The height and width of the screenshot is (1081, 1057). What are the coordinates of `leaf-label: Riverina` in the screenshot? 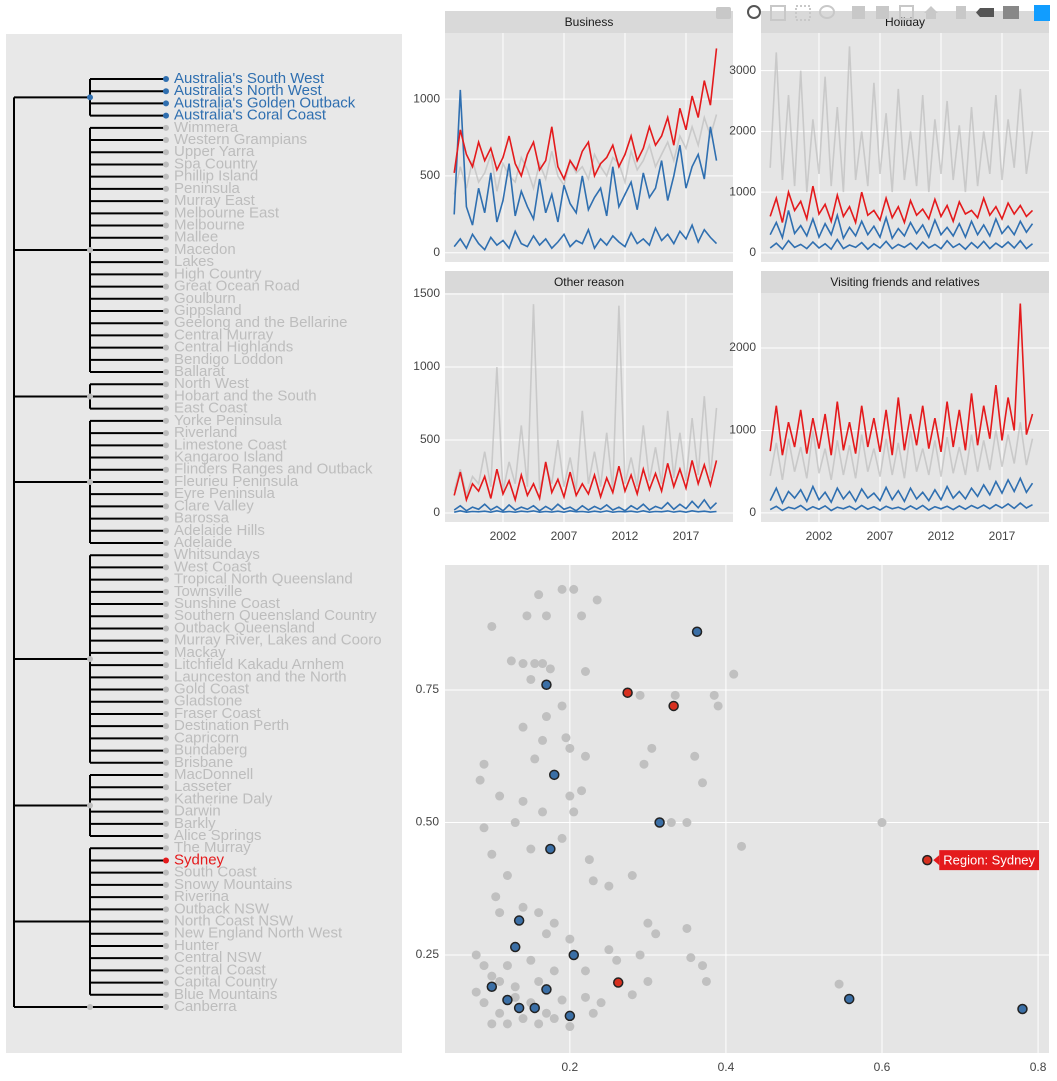 It's located at (202, 896).